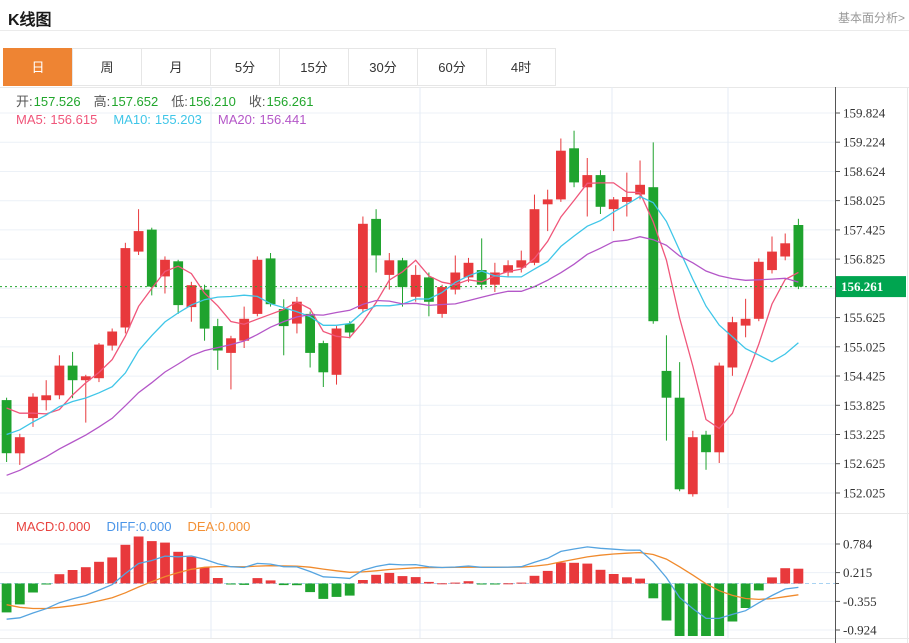 This screenshot has height=643, width=909. Describe the element at coordinates (858, 544) in the screenshot. I see `svg-text: 0.784` at that location.